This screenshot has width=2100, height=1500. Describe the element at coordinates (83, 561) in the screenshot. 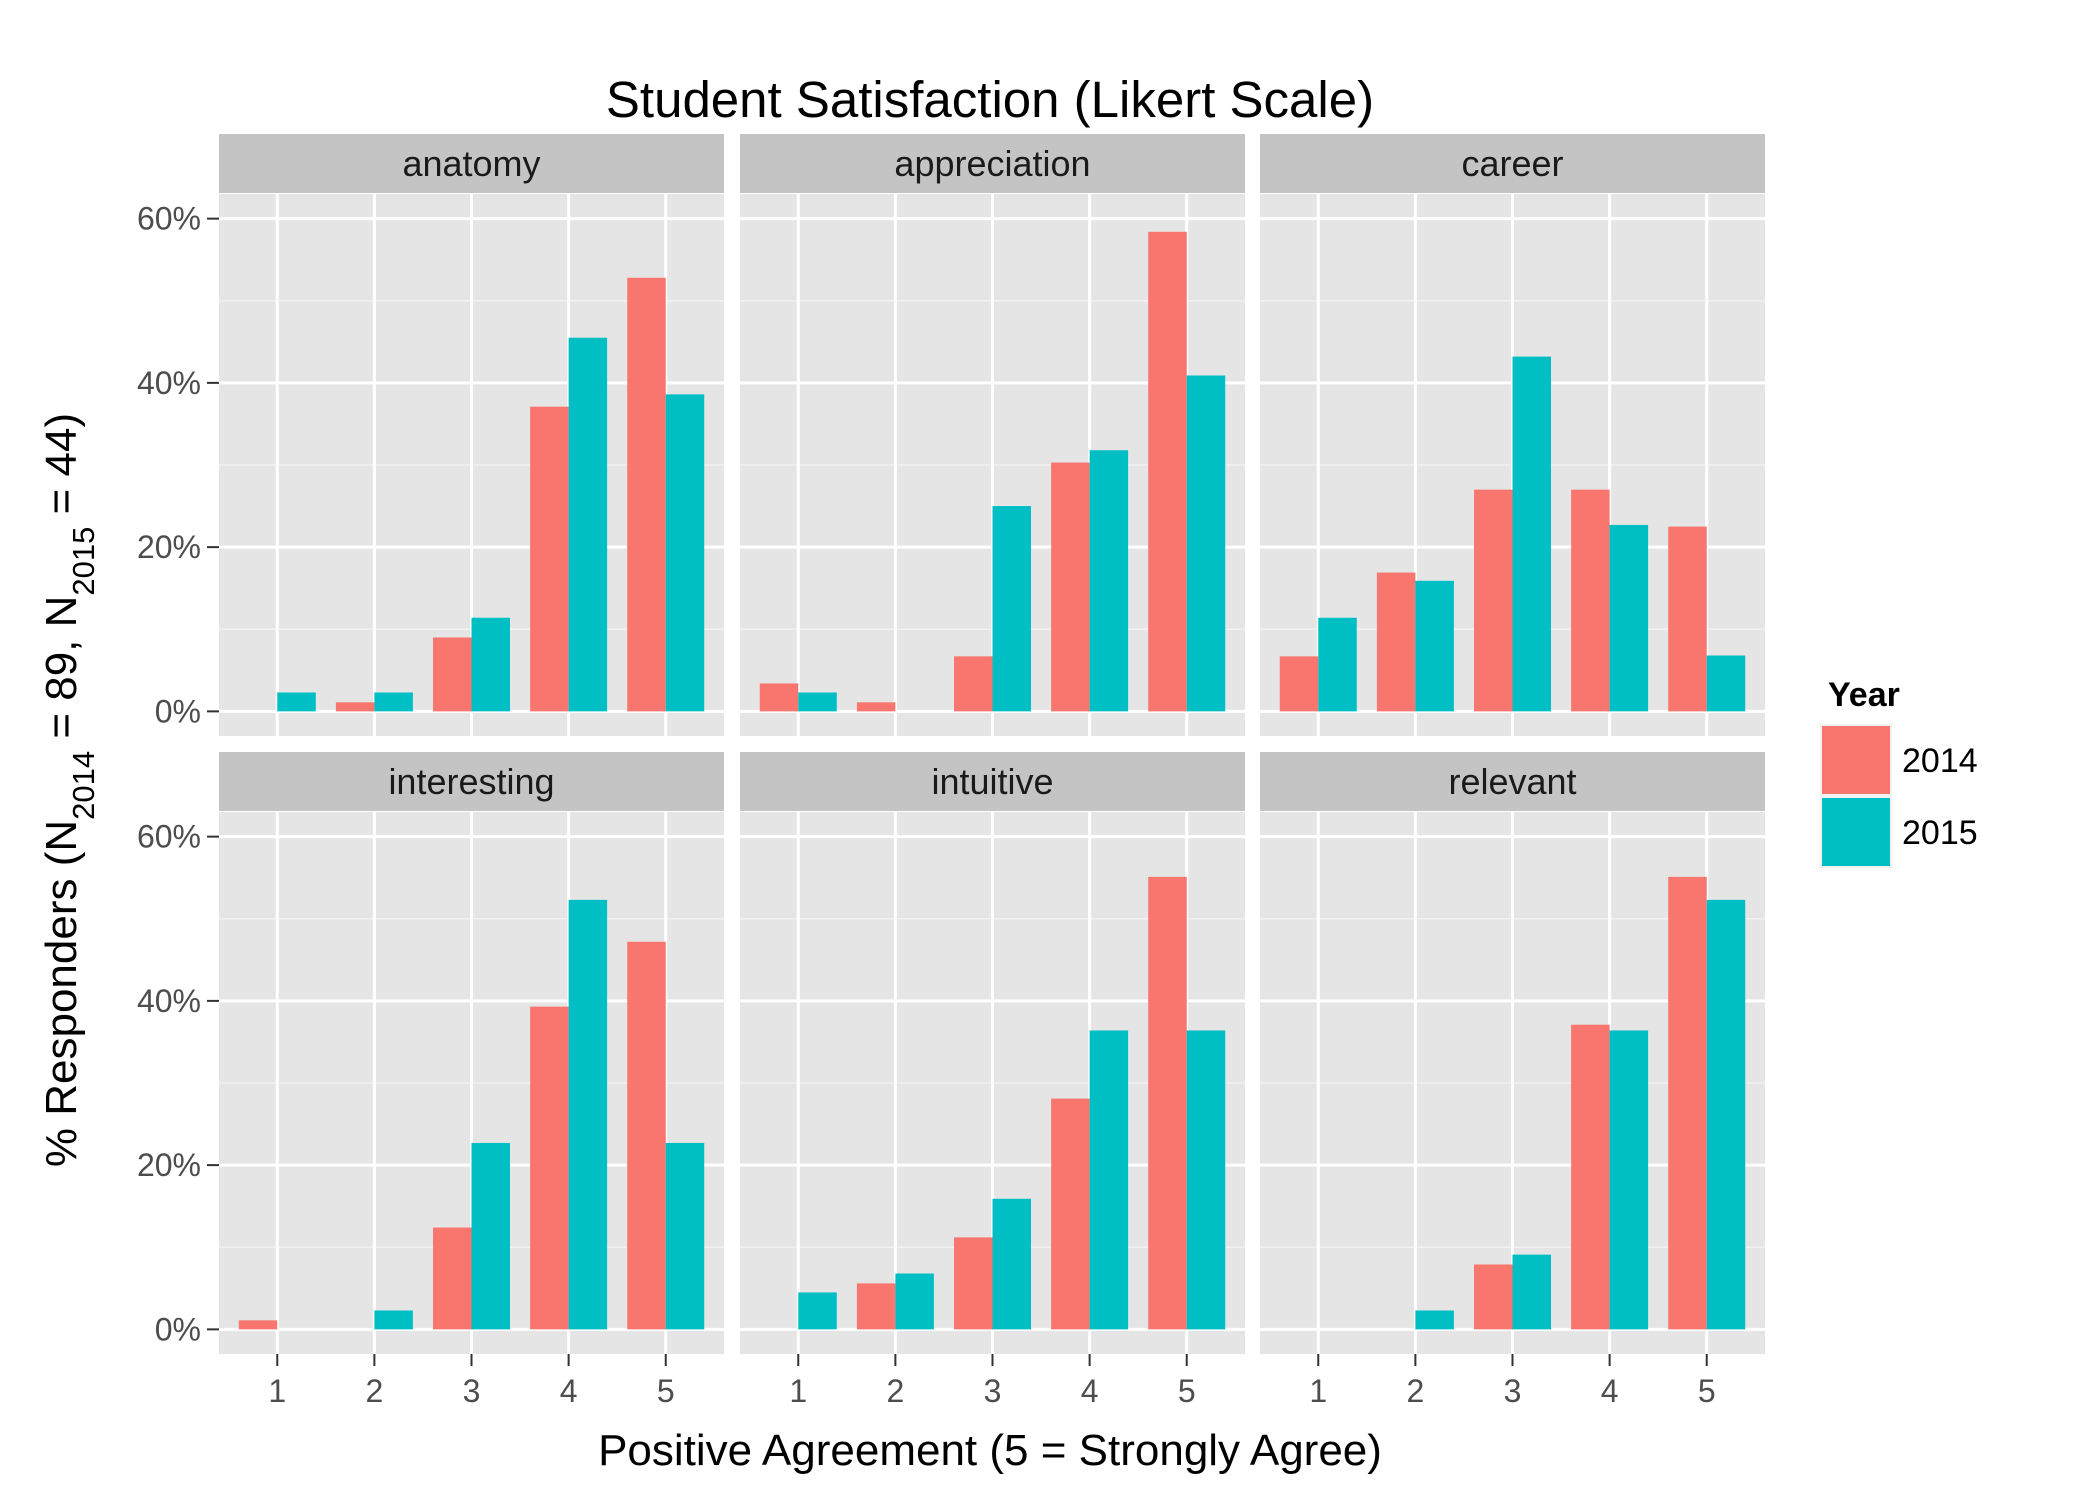

I see `y-axis-title-sub-2015: 2015` at that location.